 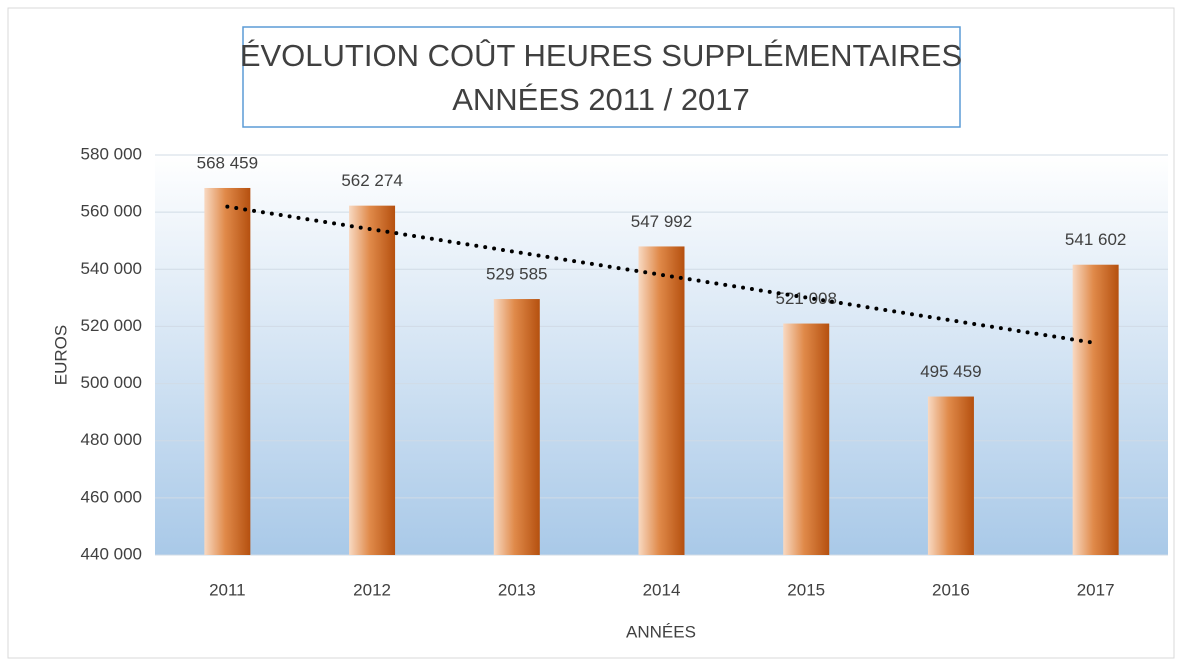 I want to click on x-tick-label: 2015, so click(x=806, y=589).